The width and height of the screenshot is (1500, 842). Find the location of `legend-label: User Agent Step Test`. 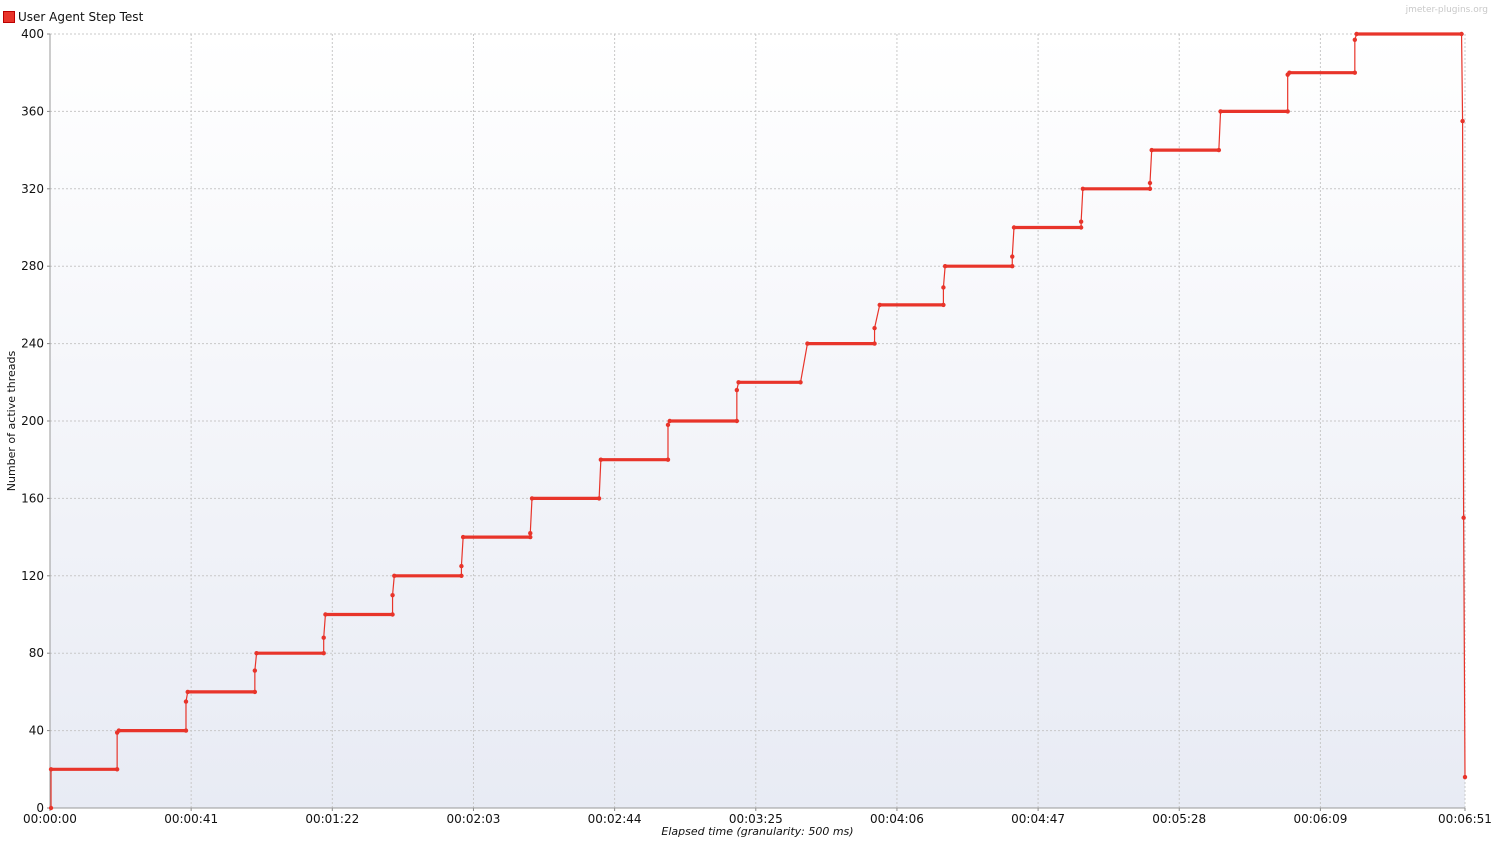

legend-label: User Agent Step Test is located at coordinates (81, 17).